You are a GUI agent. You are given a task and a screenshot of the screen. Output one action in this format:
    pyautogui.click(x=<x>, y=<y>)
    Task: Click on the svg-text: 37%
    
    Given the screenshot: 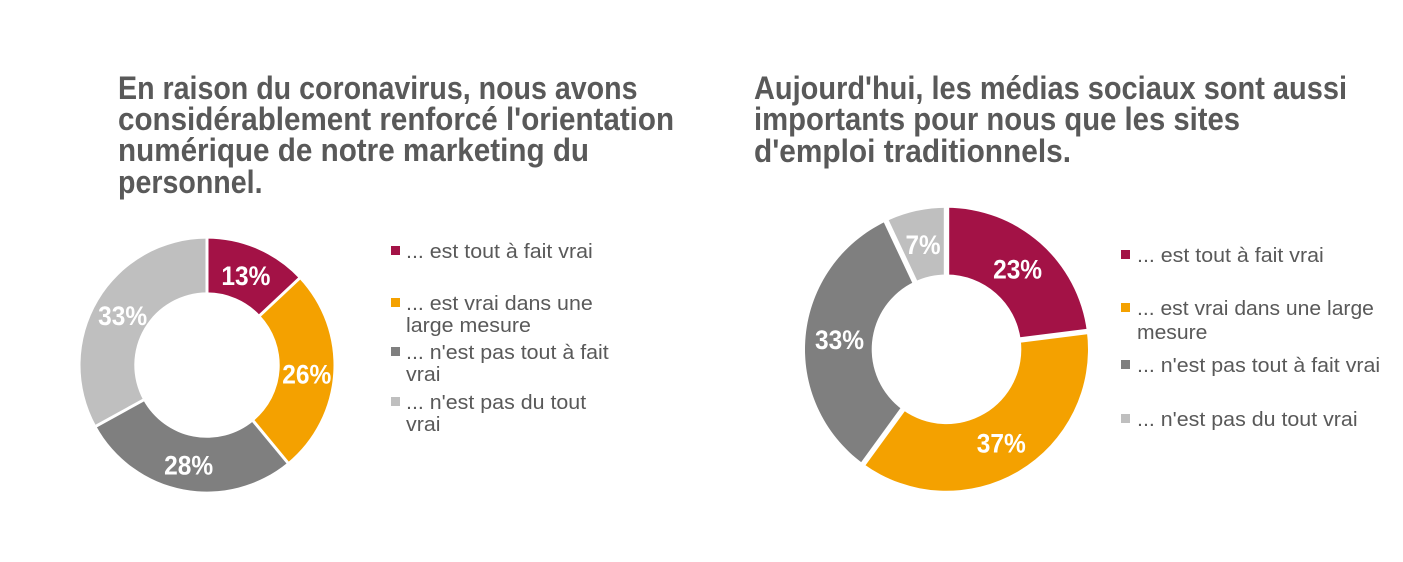 What is the action you would take?
    pyautogui.click(x=1001, y=443)
    